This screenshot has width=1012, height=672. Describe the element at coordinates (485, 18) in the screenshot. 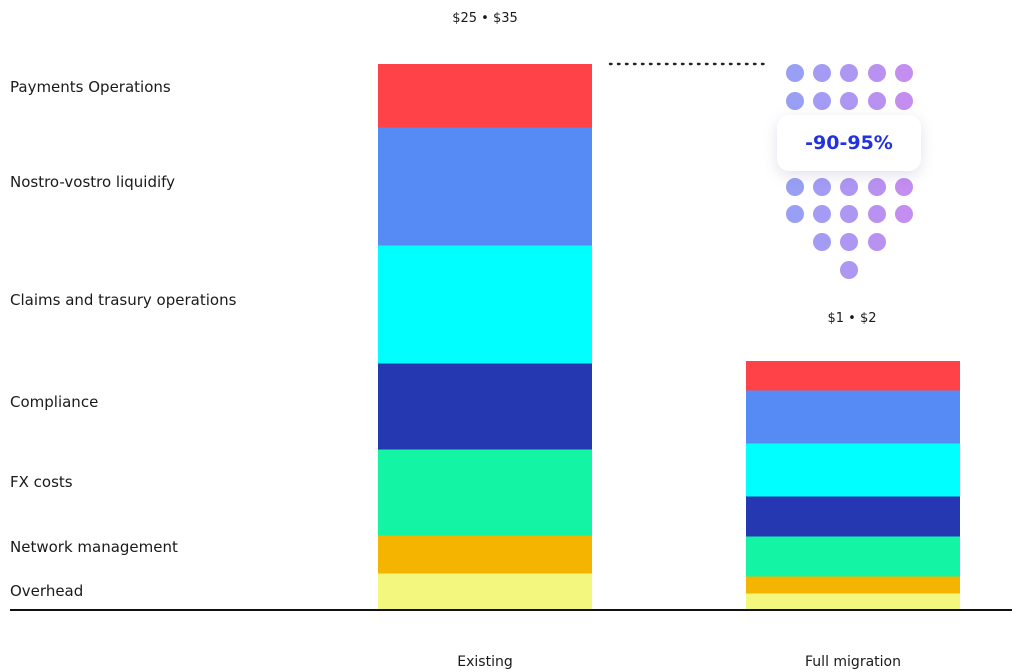

I see `value-label-existing: $25 • $35` at that location.